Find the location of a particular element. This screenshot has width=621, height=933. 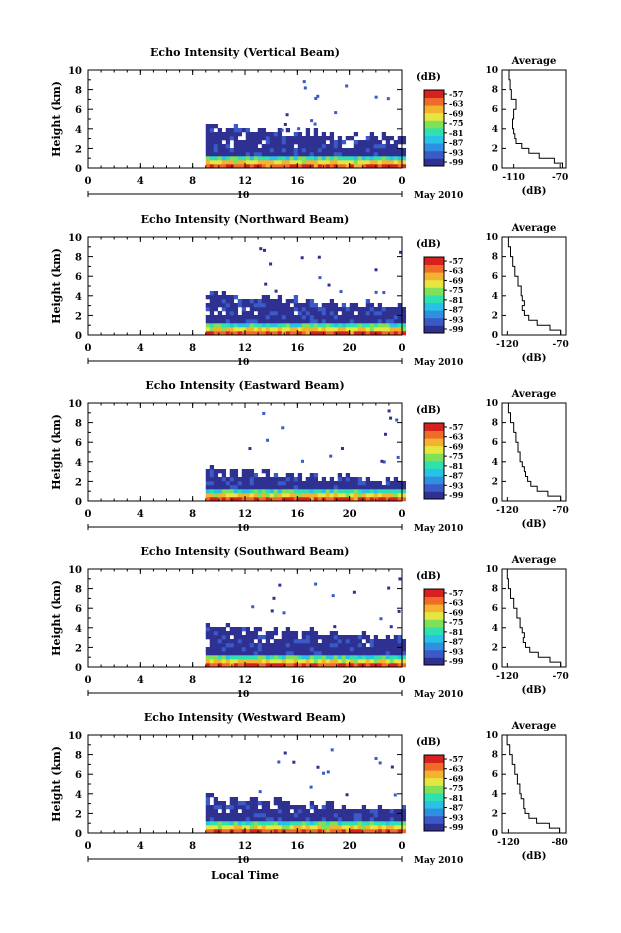

average-y-tick-label: 4 is located at coordinates (495, 795).